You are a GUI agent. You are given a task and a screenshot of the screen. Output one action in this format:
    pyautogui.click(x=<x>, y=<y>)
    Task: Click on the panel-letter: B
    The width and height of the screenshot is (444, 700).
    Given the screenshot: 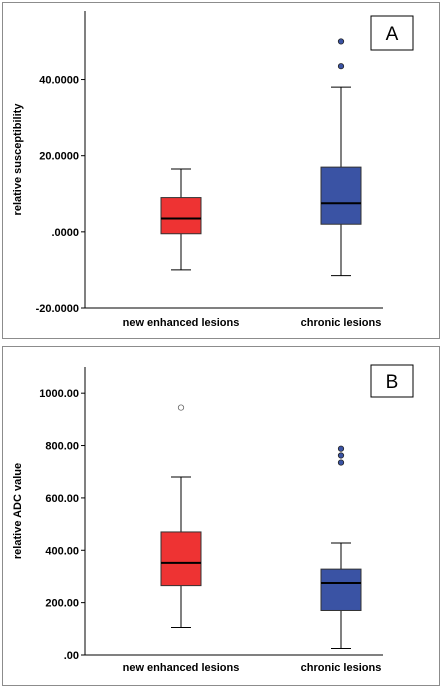 What is the action you would take?
    pyautogui.click(x=392, y=382)
    